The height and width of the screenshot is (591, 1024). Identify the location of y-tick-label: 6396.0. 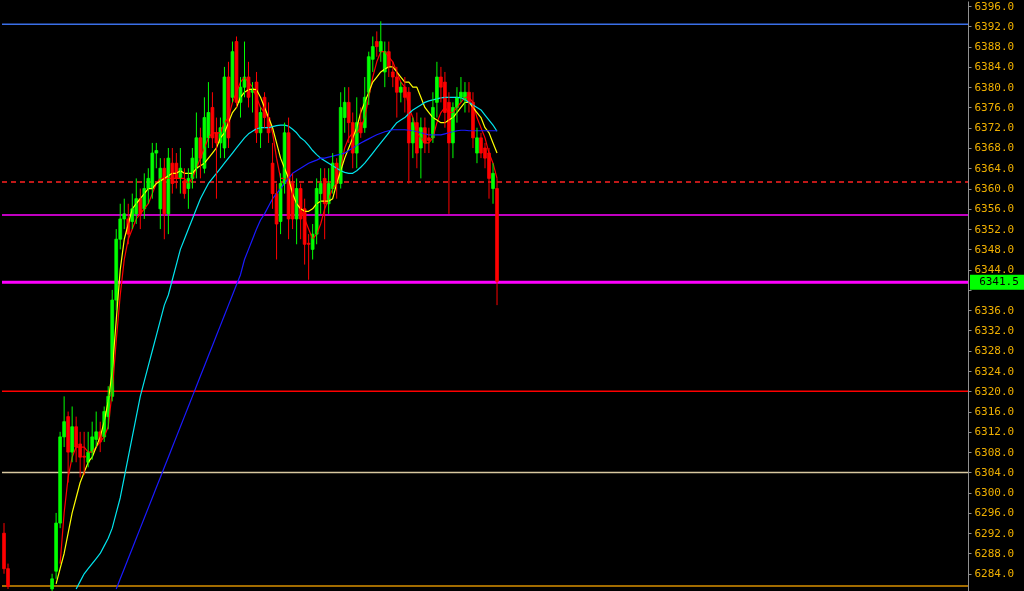
(994, 6).